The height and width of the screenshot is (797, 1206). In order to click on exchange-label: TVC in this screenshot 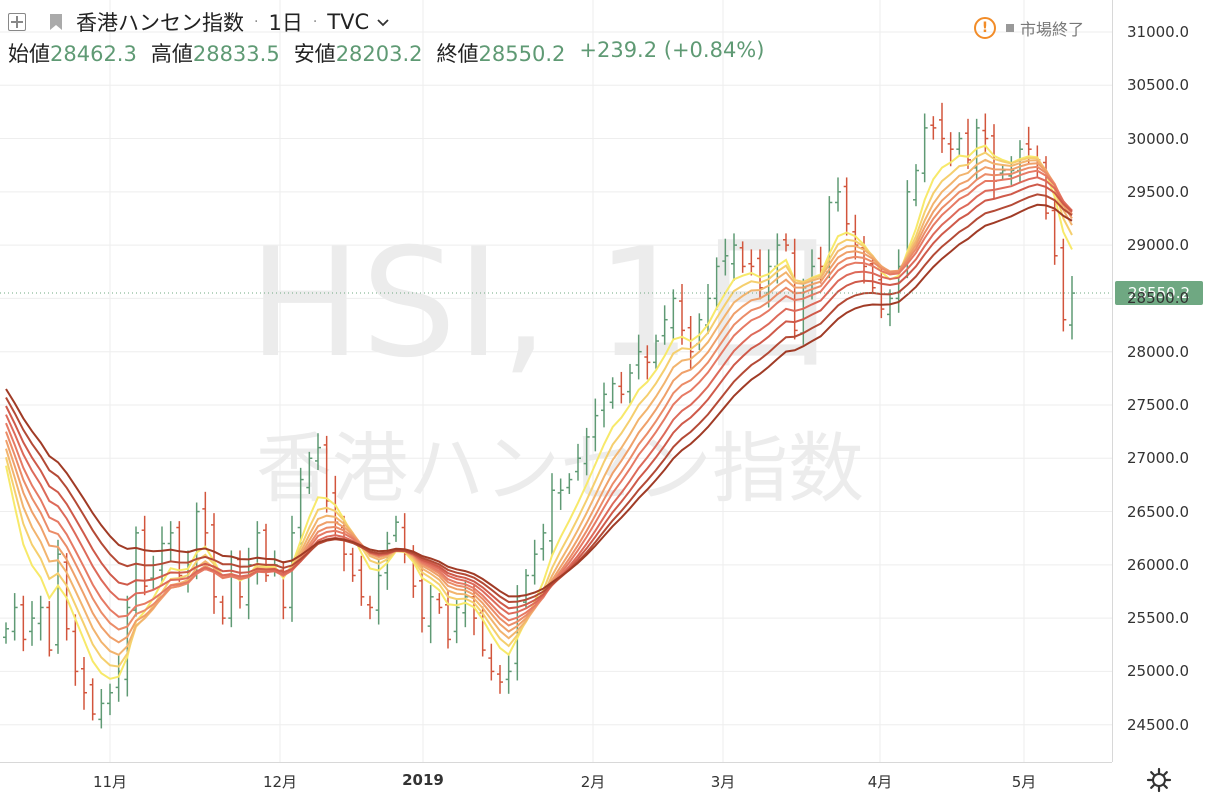, I will do `click(348, 22)`.